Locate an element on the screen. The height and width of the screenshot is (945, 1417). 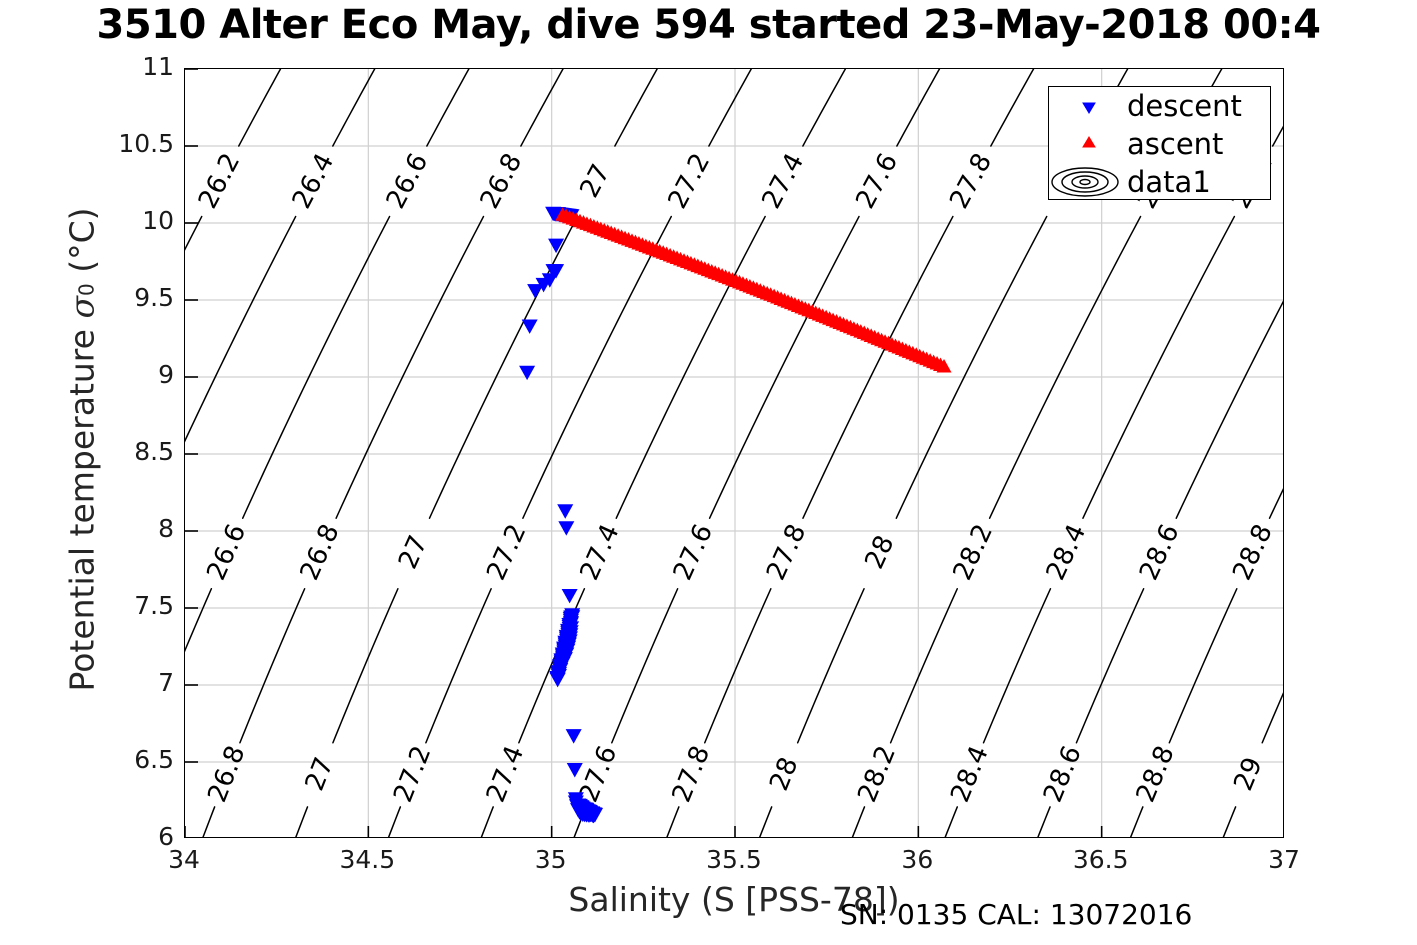
x-tick-label: 37 is located at coordinates (1284, 859).